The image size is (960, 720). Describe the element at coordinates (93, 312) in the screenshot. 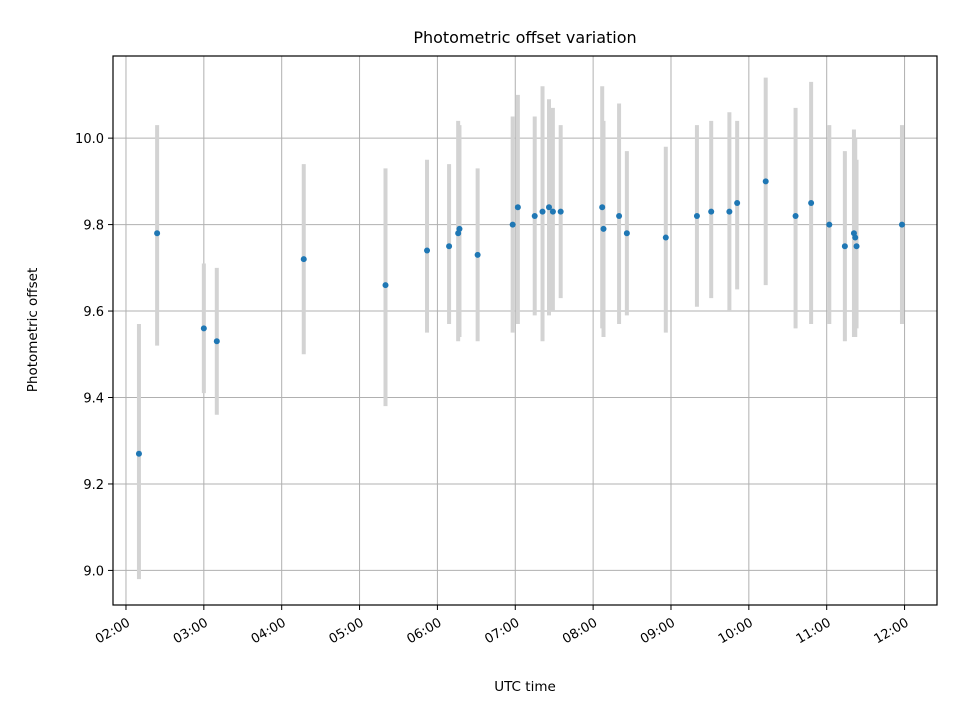

I see `y-tick-label: 9.6` at that location.